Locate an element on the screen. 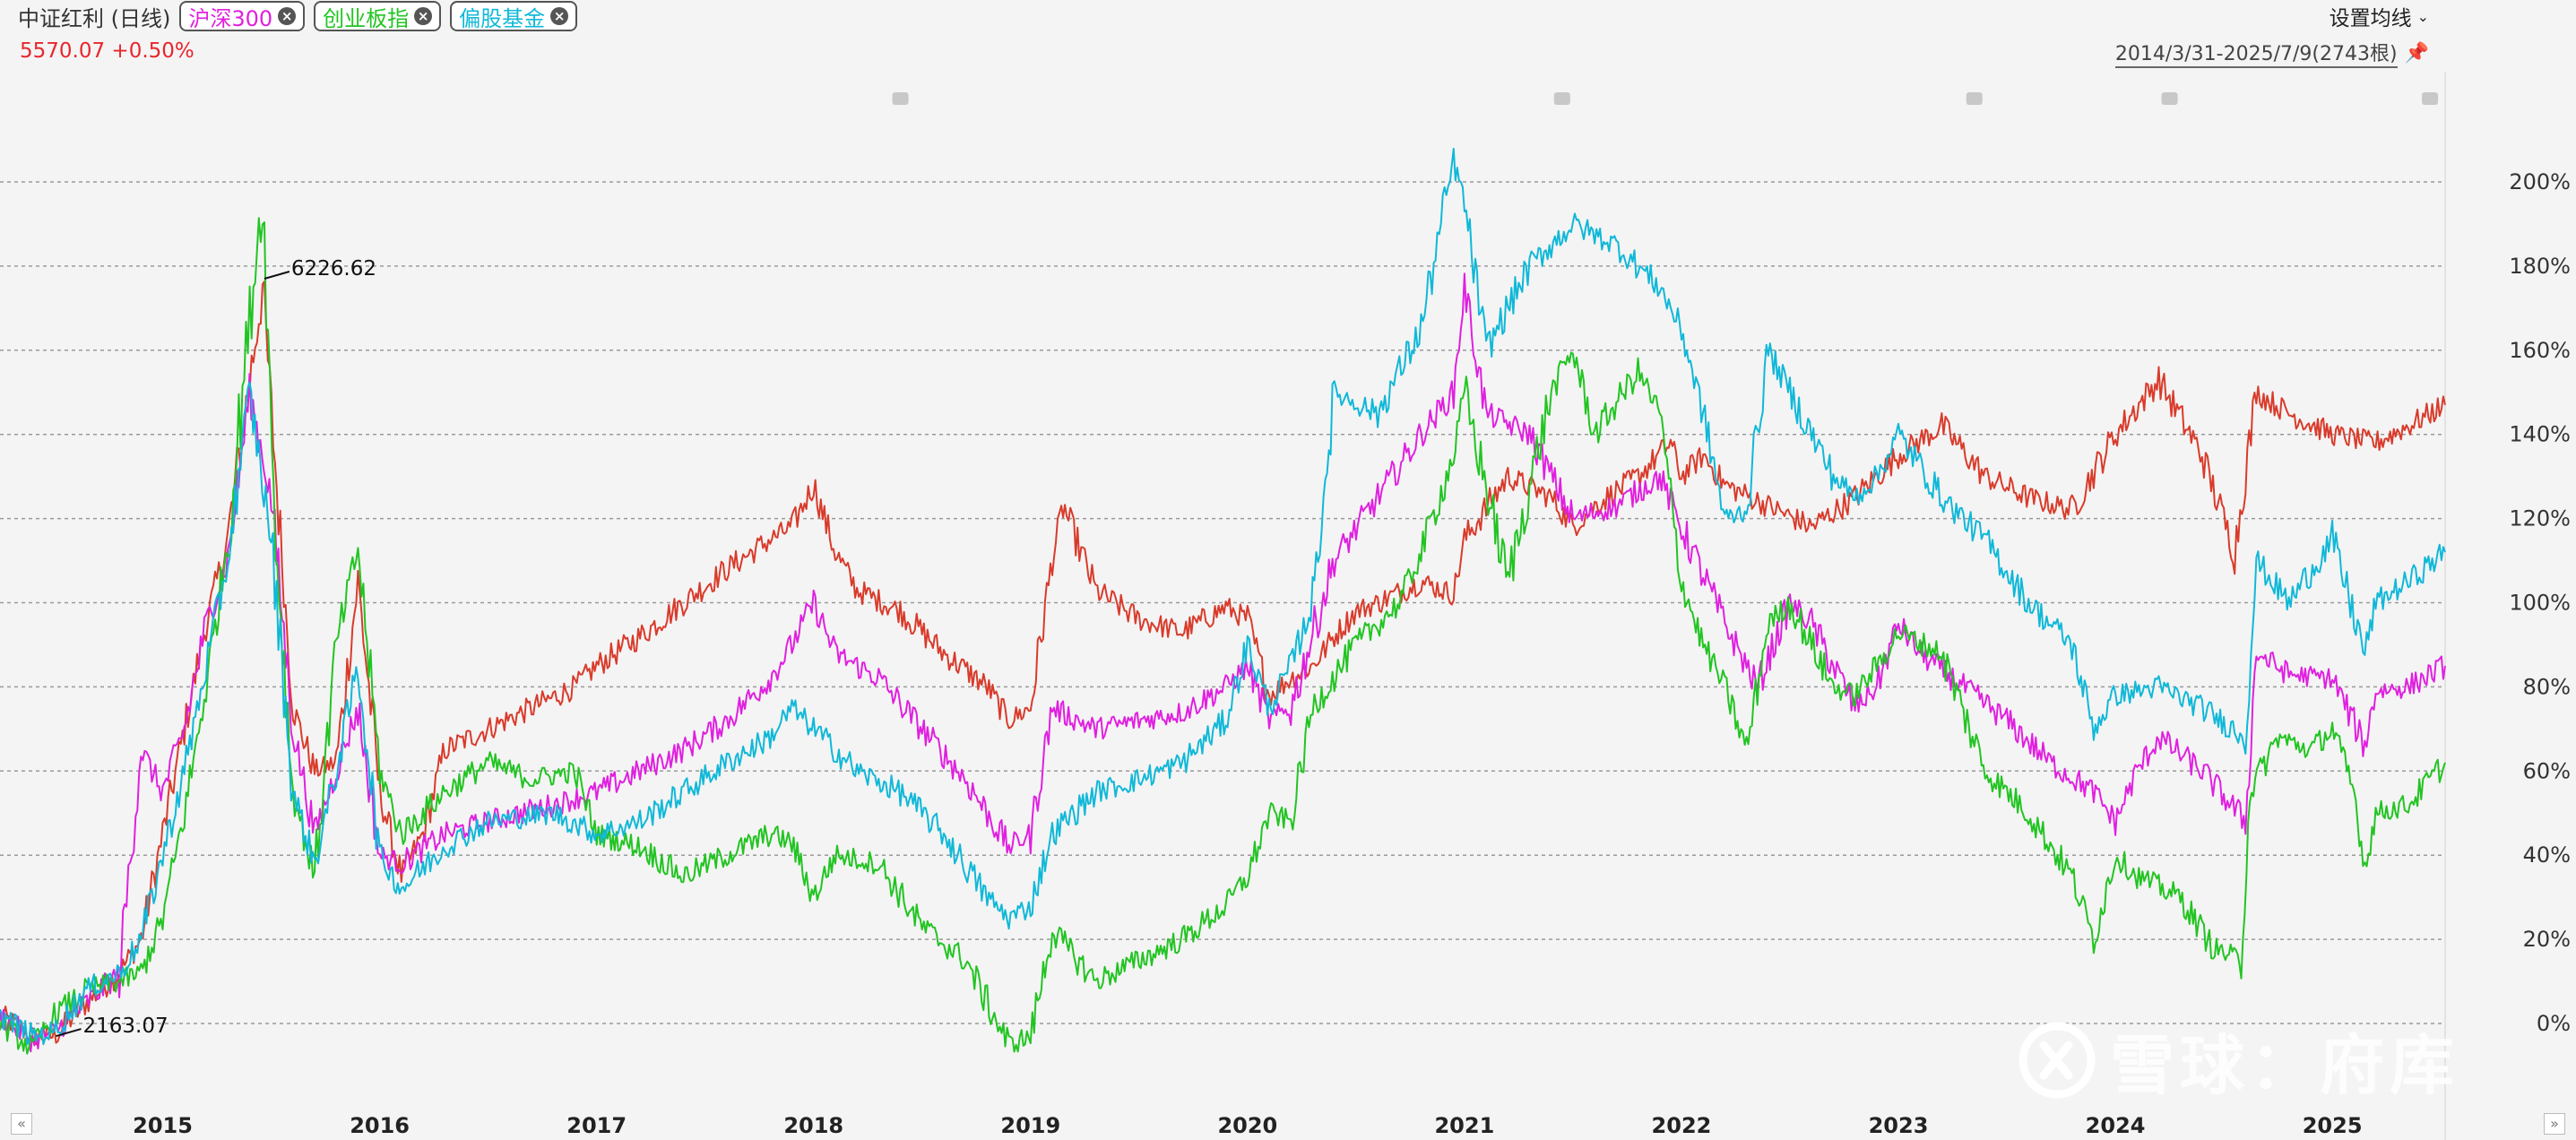  x-tick-label: 2024 is located at coordinates (2116, 1125).